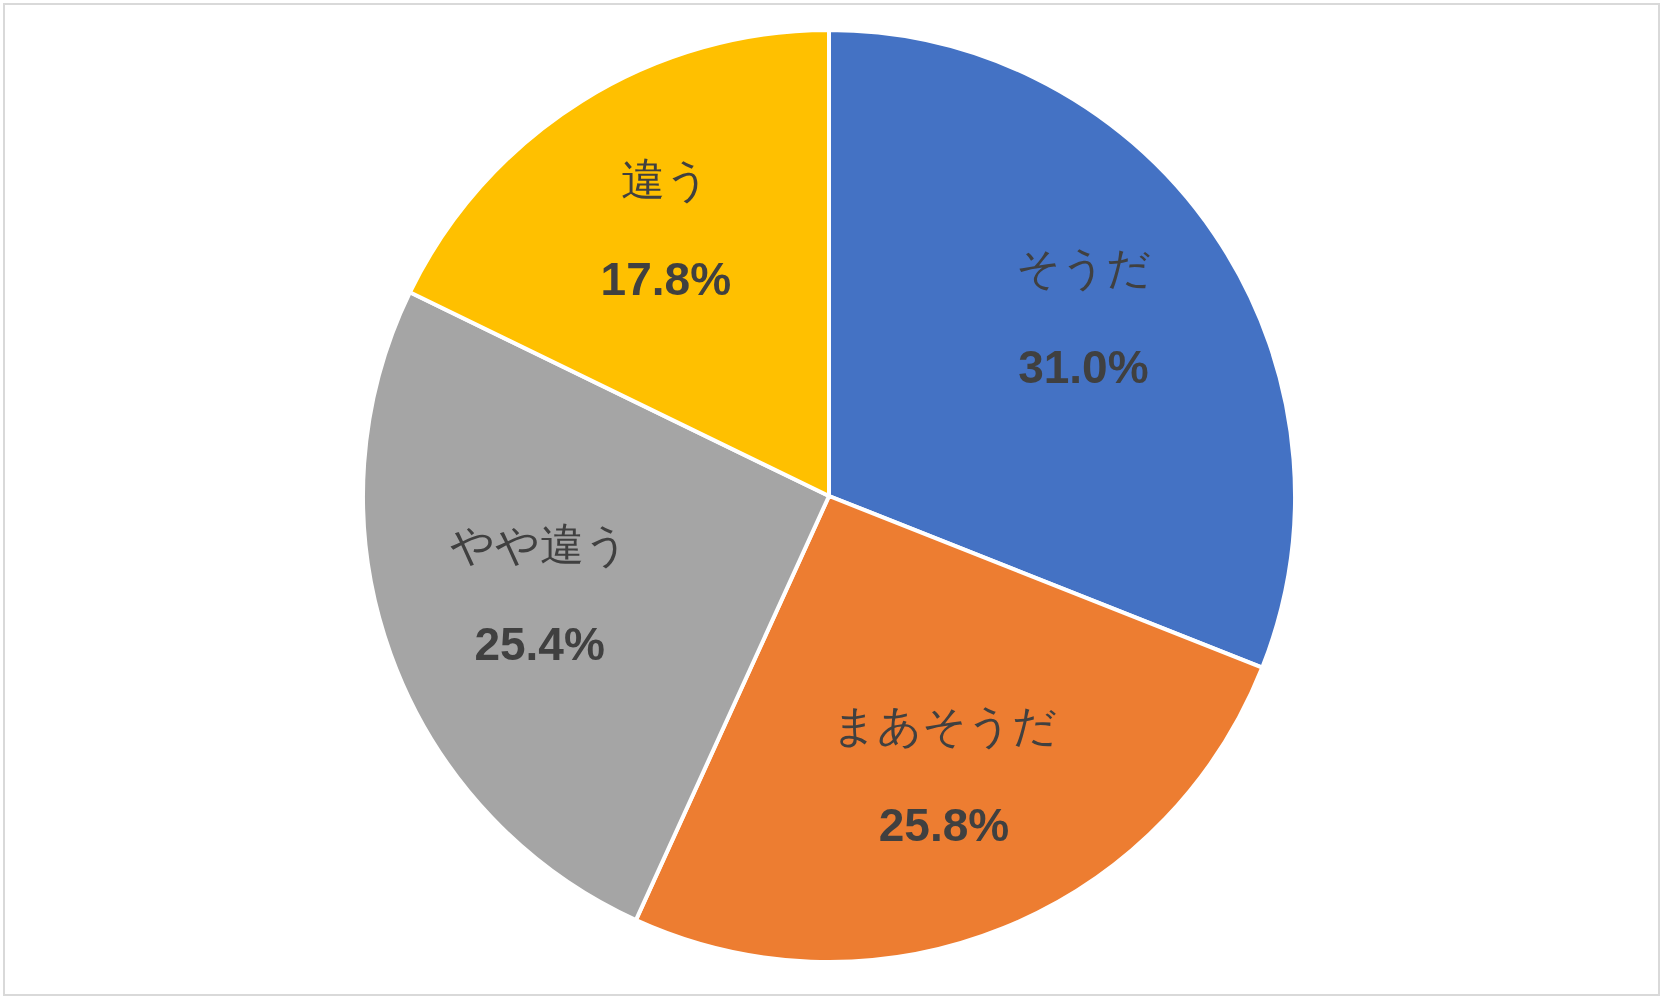 The width and height of the screenshot is (1663, 999). What do you see at coordinates (944, 726) in the screenshot?
I see `slice-label: まあそうだ` at bounding box center [944, 726].